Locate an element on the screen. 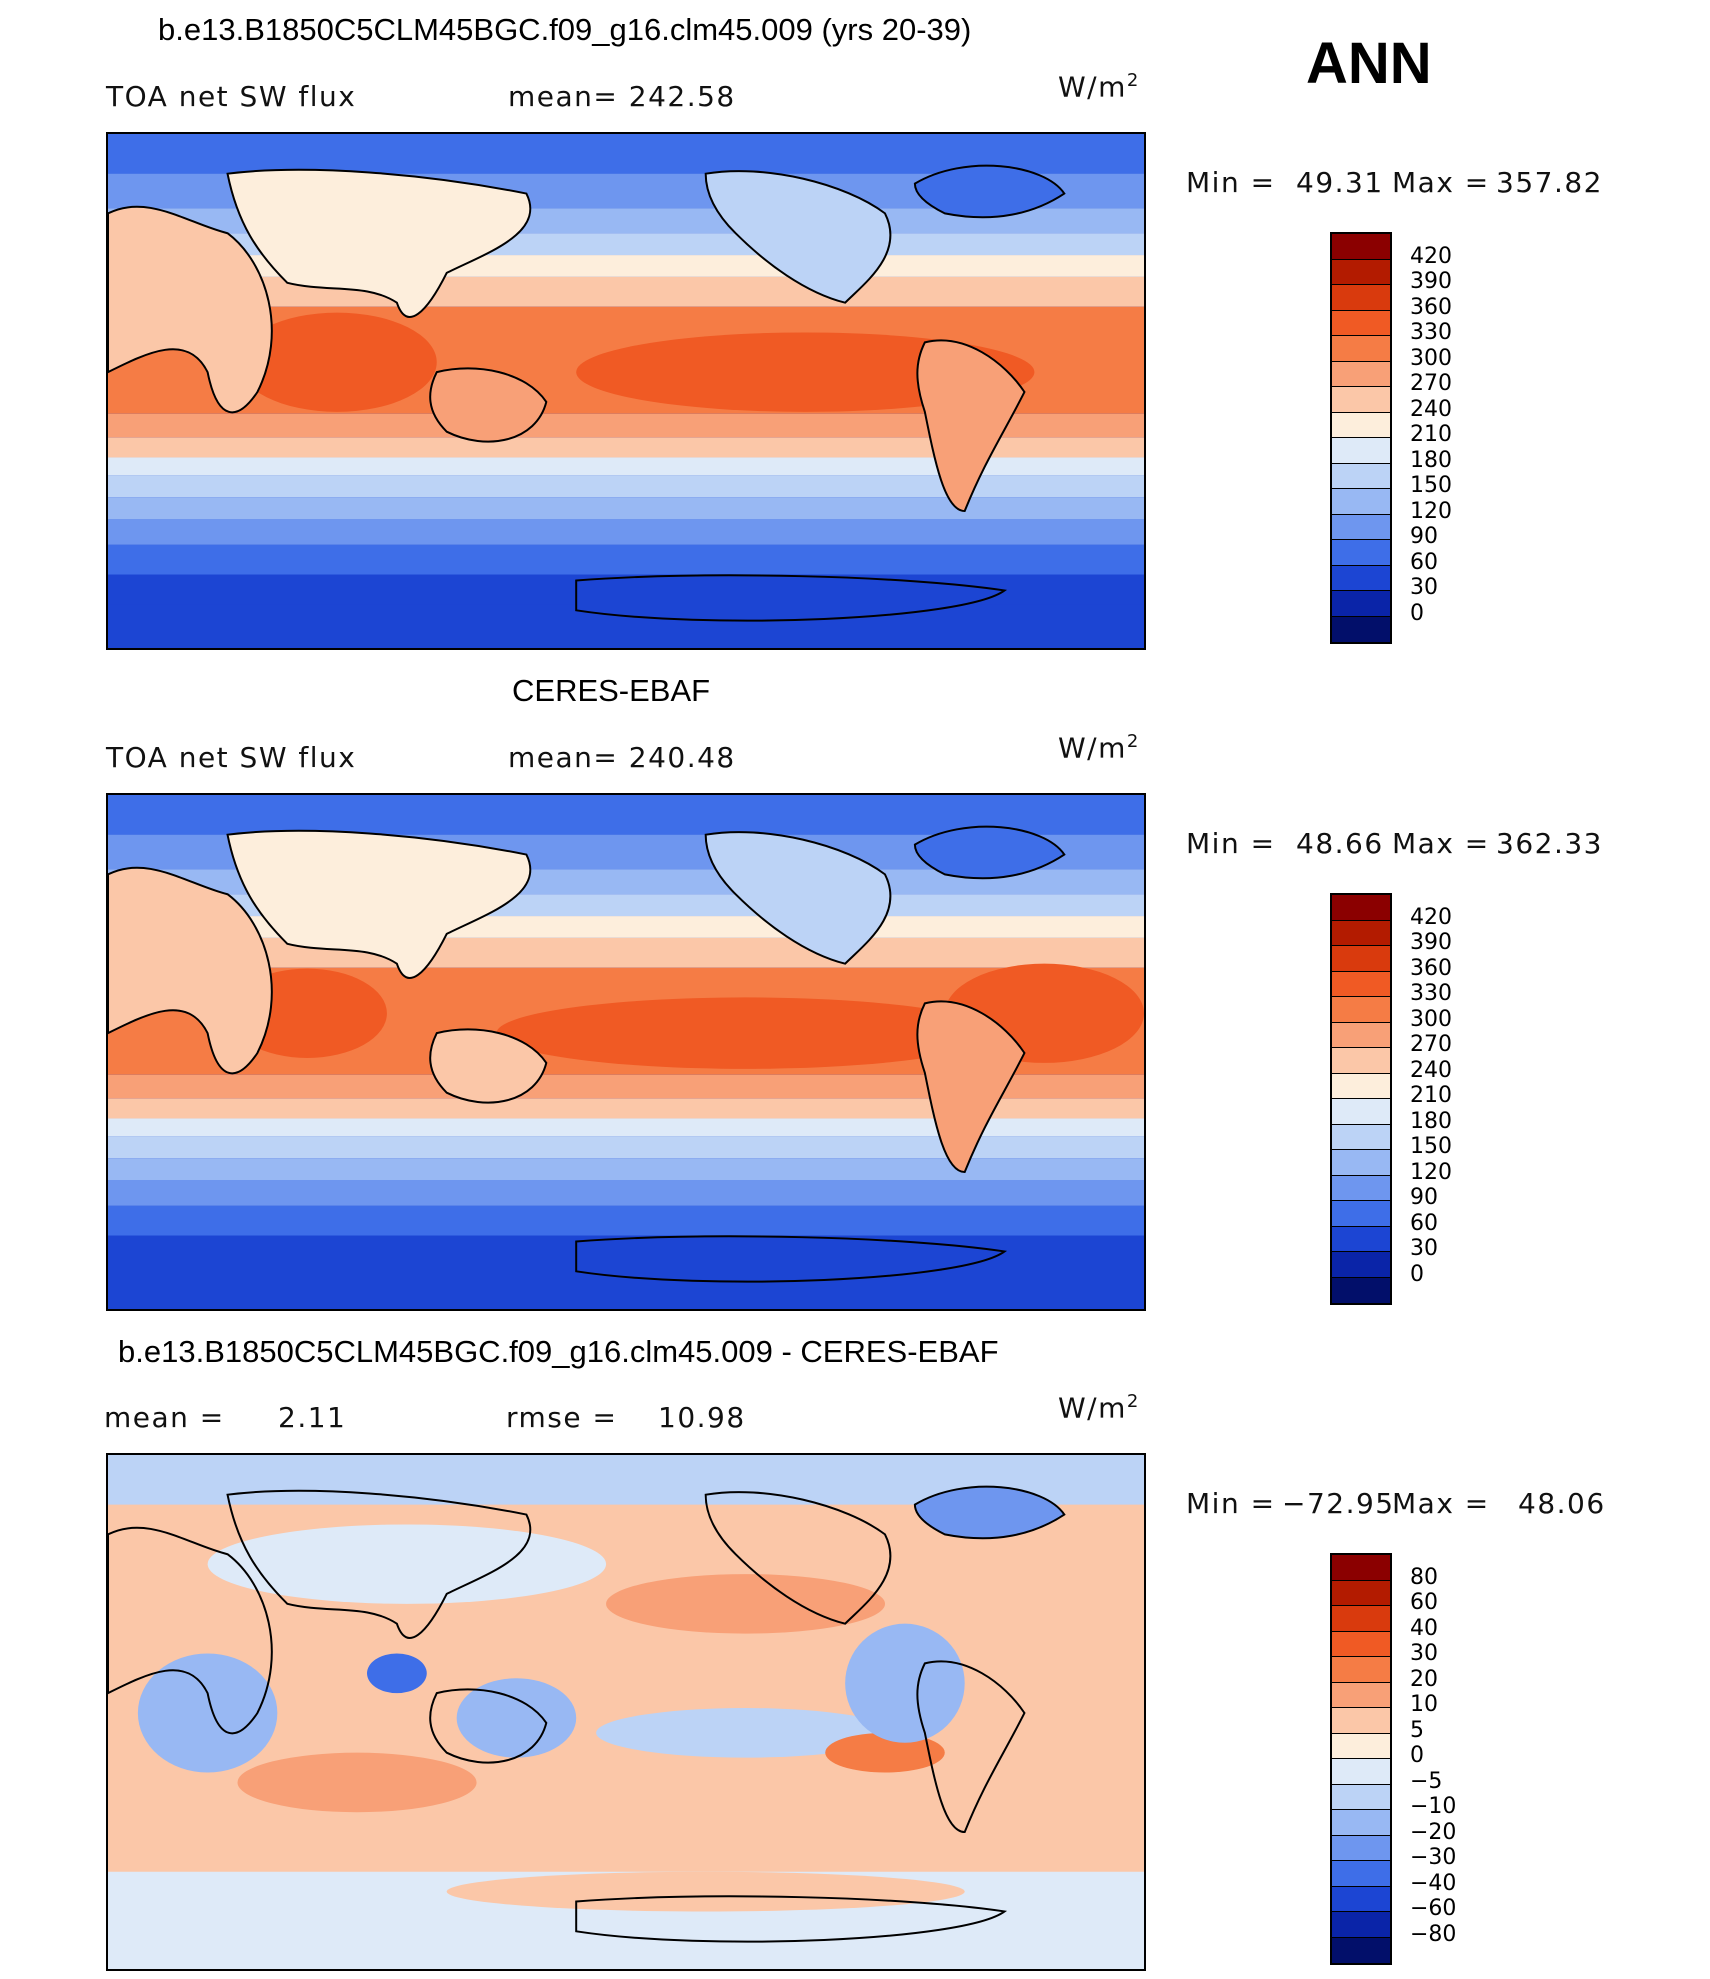 The width and height of the screenshot is (1710, 1979). colorbar-level-label: −10 is located at coordinates (1433, 1806).